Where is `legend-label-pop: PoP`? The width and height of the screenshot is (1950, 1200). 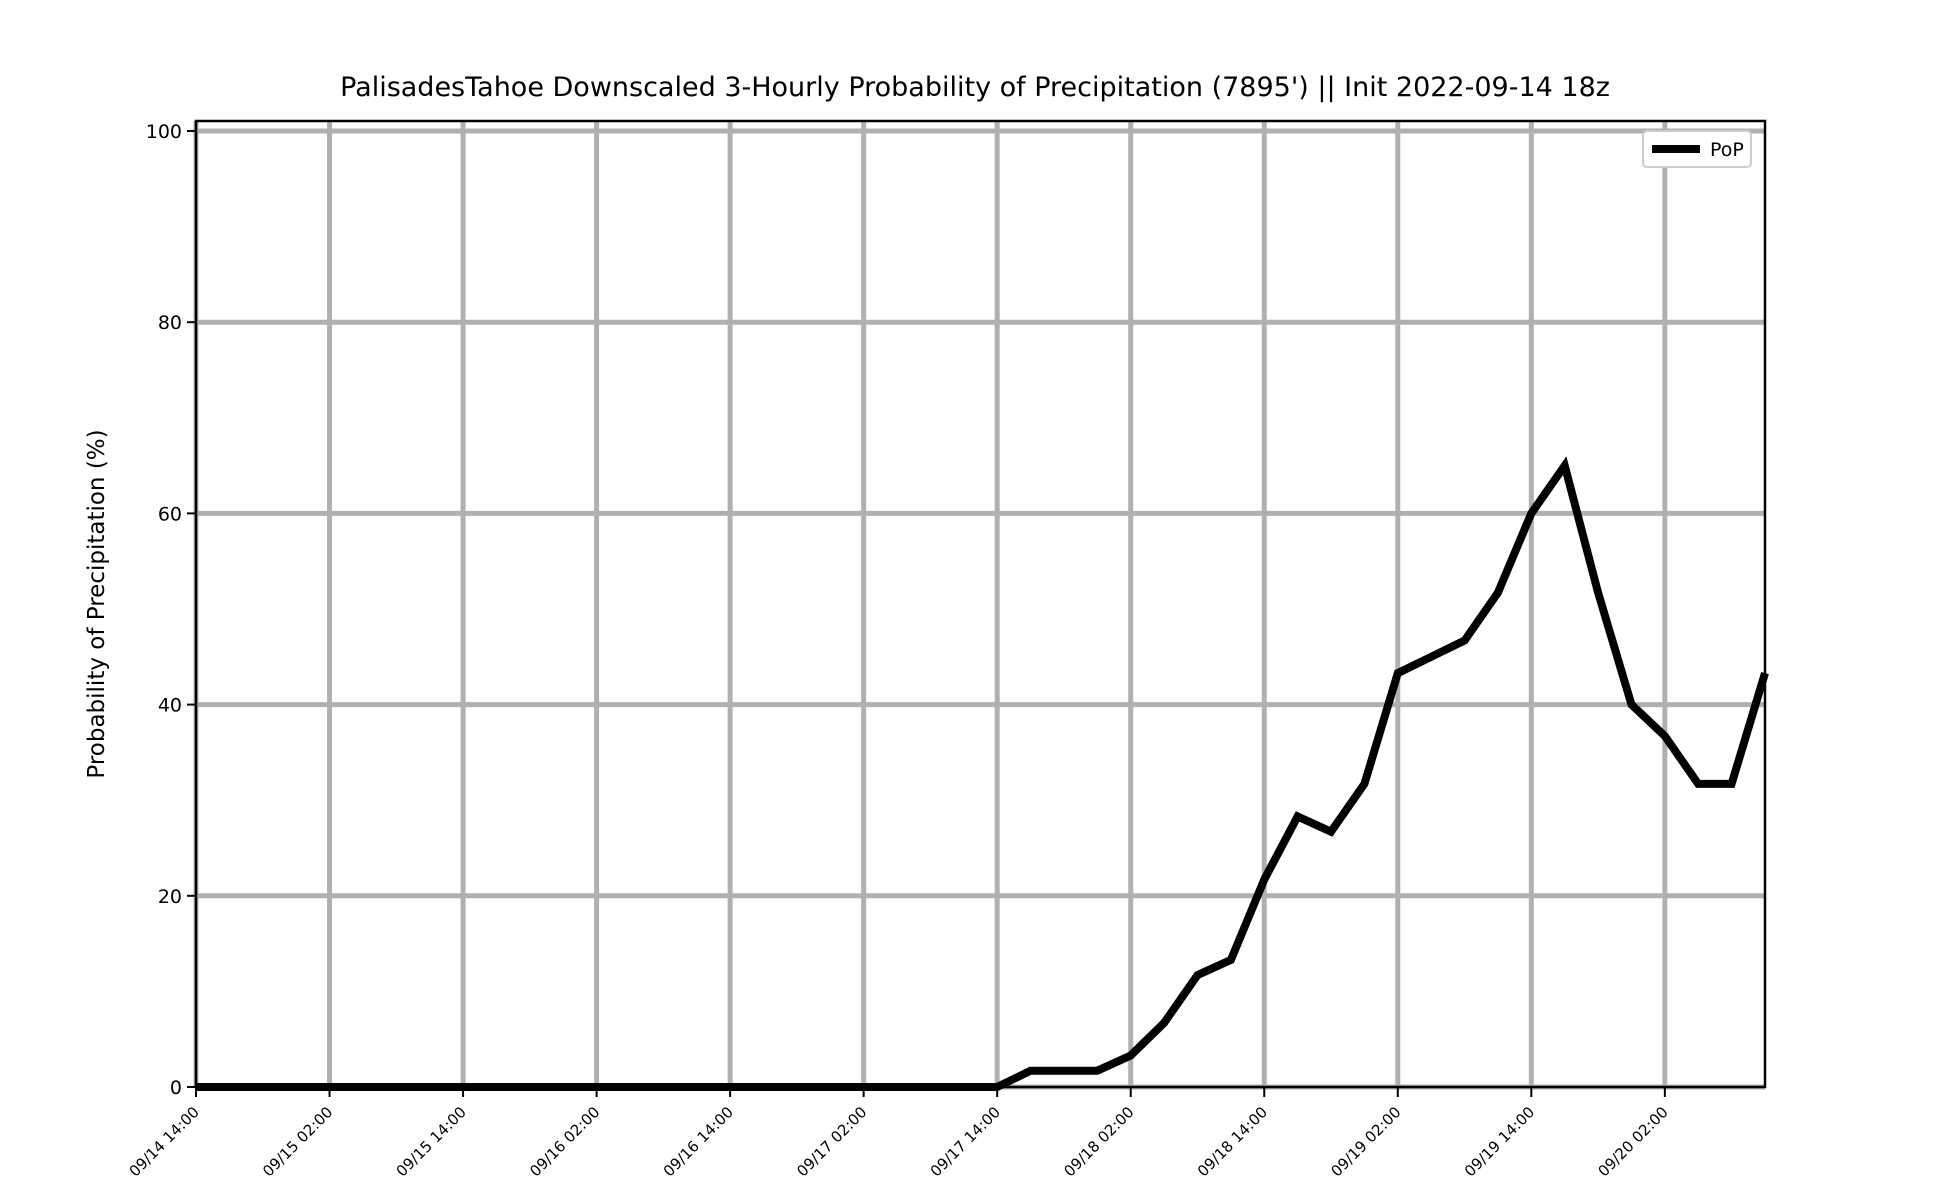 legend-label-pop: PoP is located at coordinates (1727, 150).